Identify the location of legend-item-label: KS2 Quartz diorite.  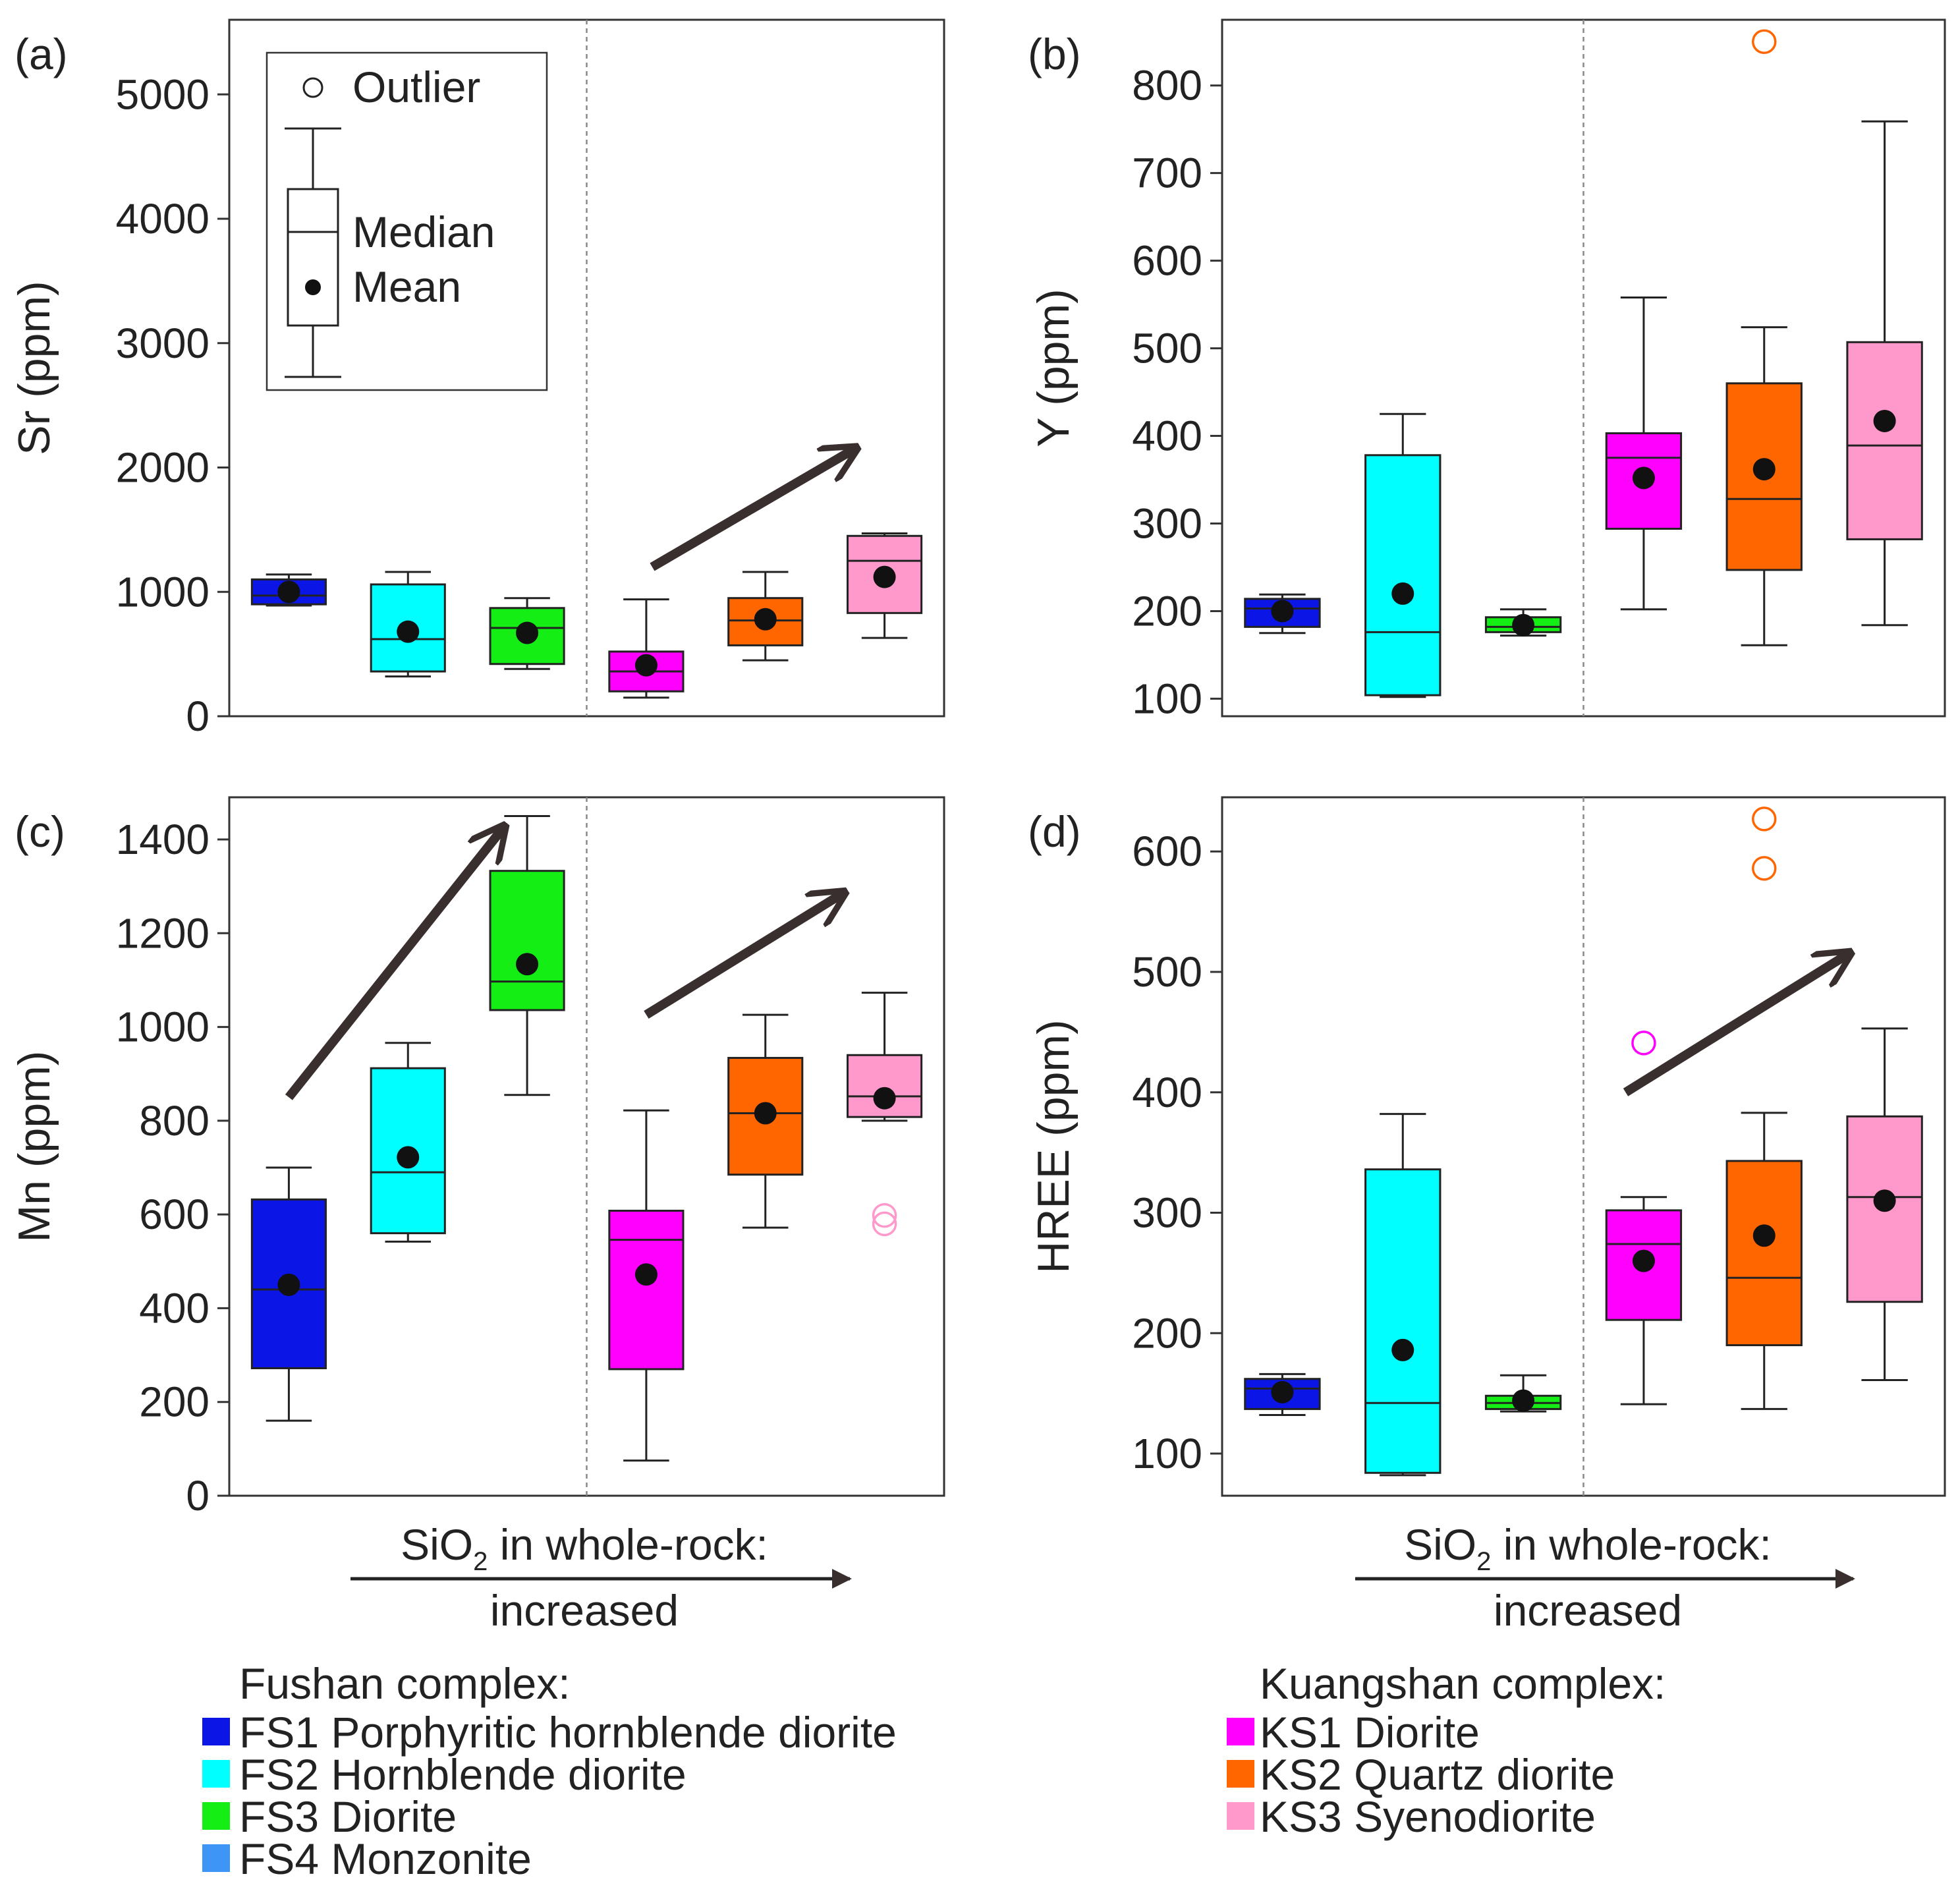
(1437, 1774).